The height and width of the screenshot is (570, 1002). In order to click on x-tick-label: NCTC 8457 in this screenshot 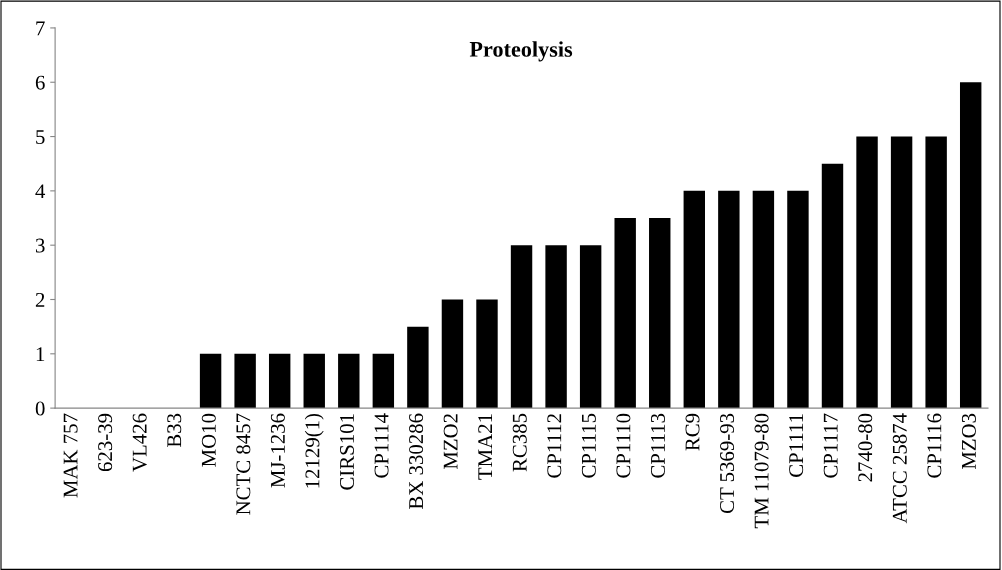, I will do `click(243, 464)`.